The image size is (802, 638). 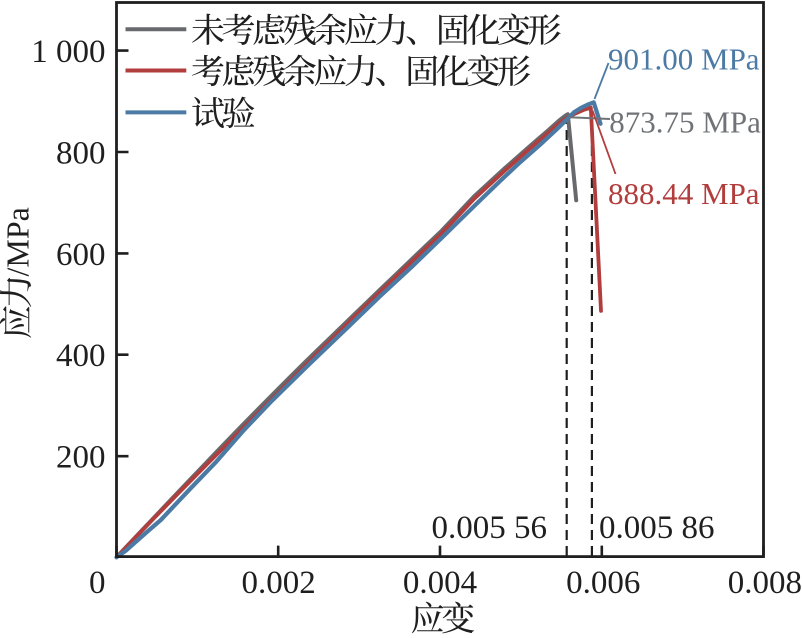 I want to click on svg-text: 0.005 86, so click(x=657, y=528).